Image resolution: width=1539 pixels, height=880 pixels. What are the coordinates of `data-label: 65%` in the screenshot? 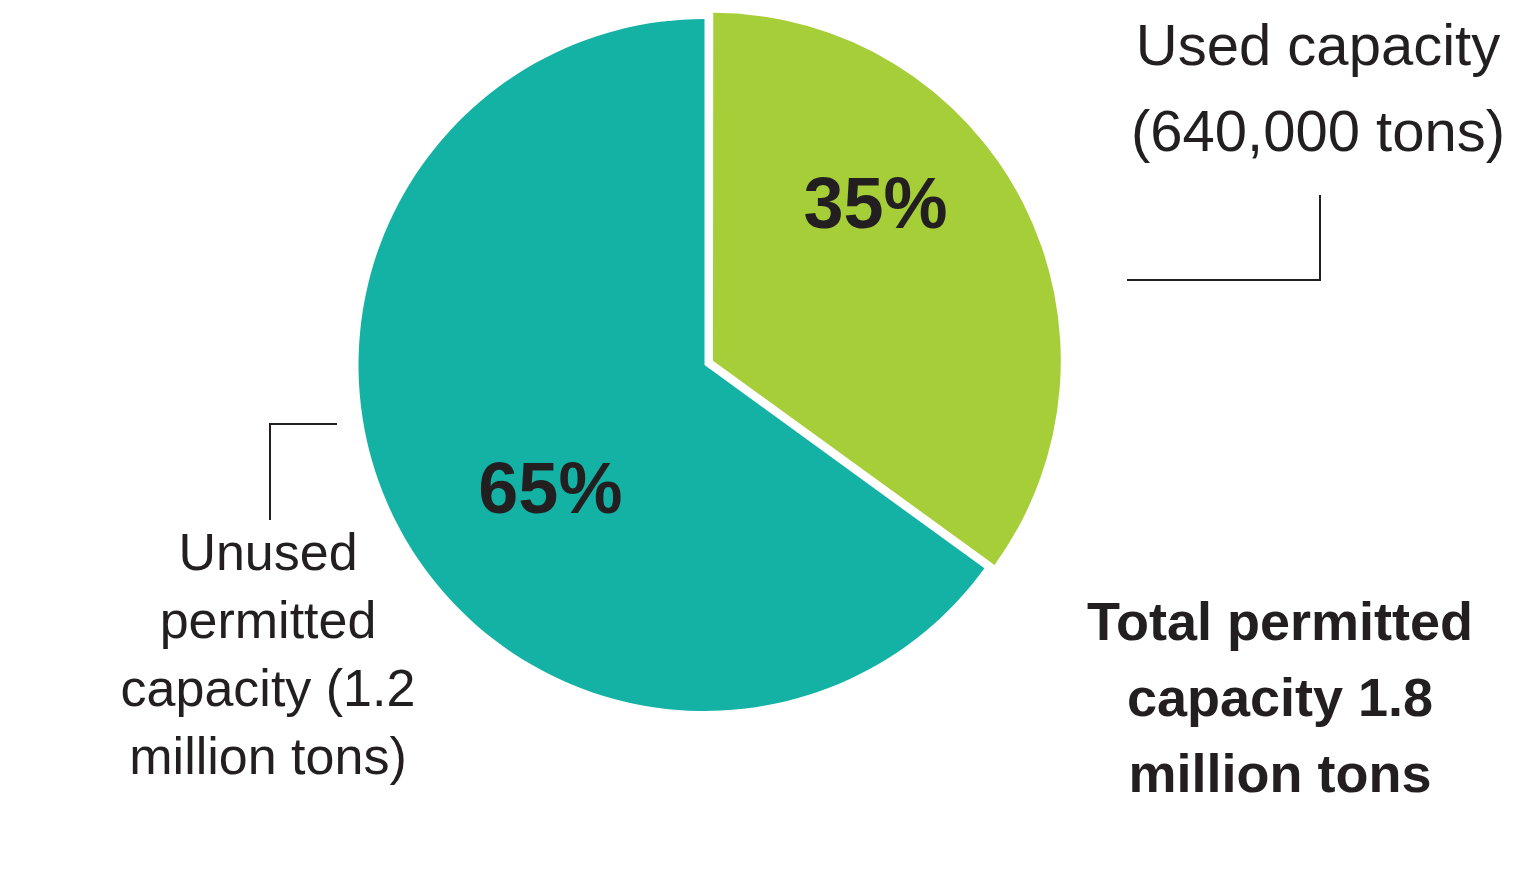 It's located at (550, 488).